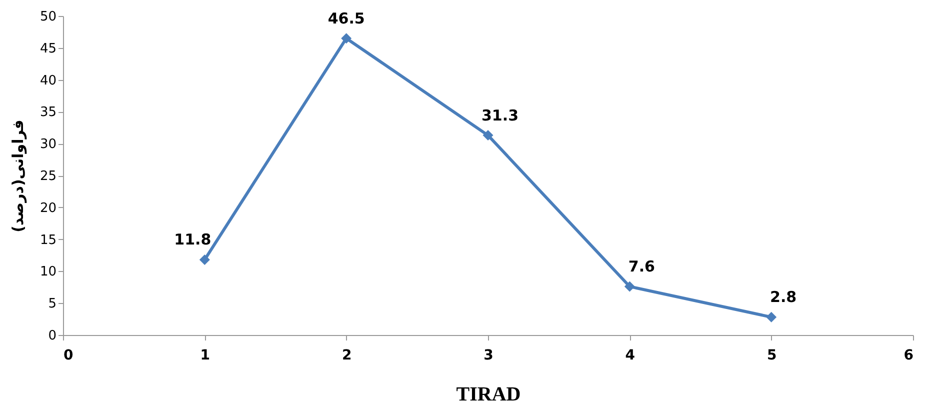  I want to click on x-tick-label: 3, so click(489, 356).